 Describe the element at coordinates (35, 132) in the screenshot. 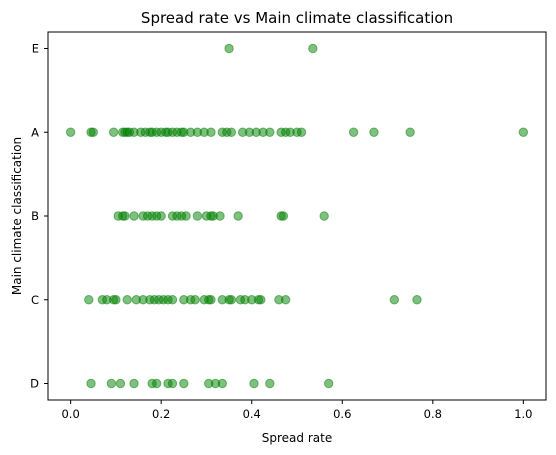

I see `y-tick-label: A` at that location.